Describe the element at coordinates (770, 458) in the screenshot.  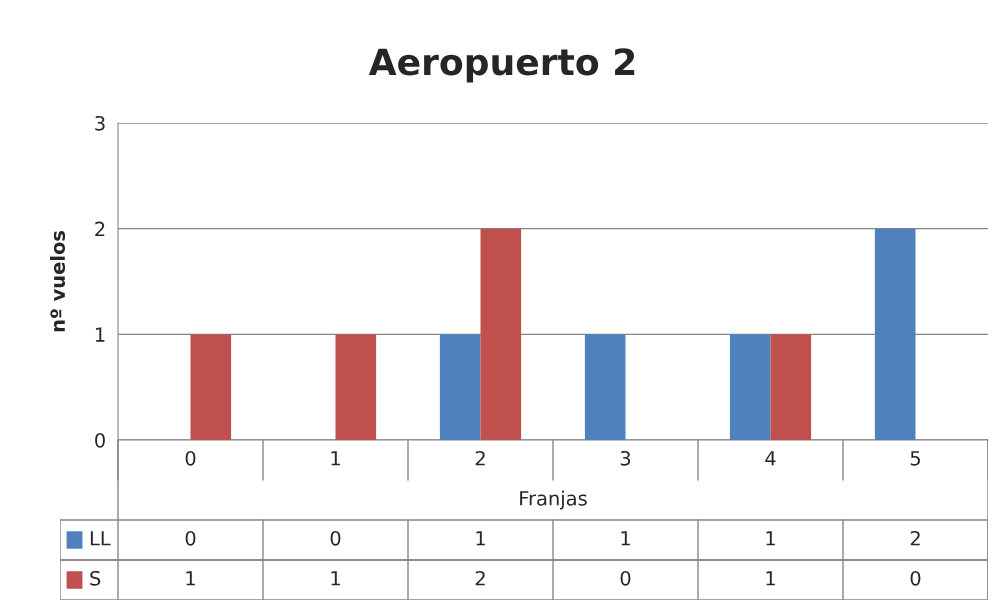
I see `x-tick-label: 4` at that location.